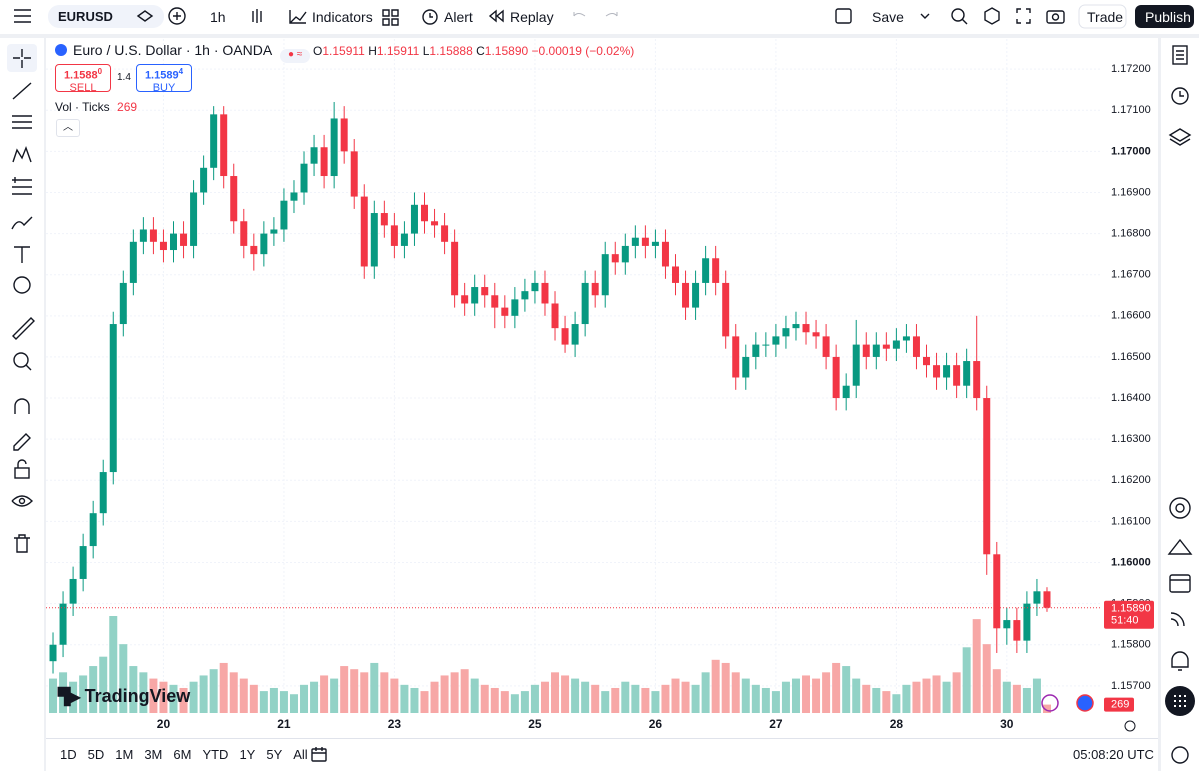 The width and height of the screenshot is (1199, 771). What do you see at coordinates (1180, 508) in the screenshot?
I see `hotlists` at bounding box center [1180, 508].